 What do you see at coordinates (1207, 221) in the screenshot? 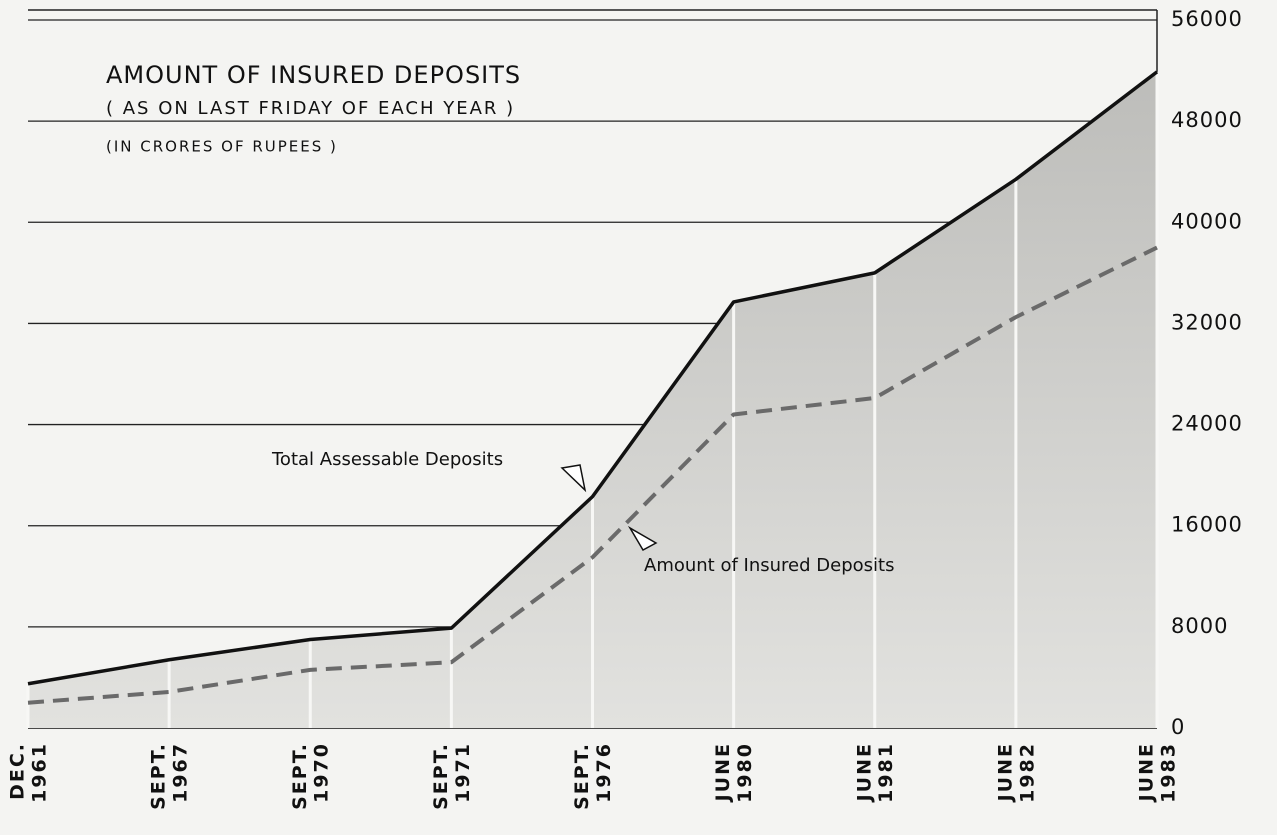
I see `y-tick-label: 40000` at bounding box center [1207, 221].